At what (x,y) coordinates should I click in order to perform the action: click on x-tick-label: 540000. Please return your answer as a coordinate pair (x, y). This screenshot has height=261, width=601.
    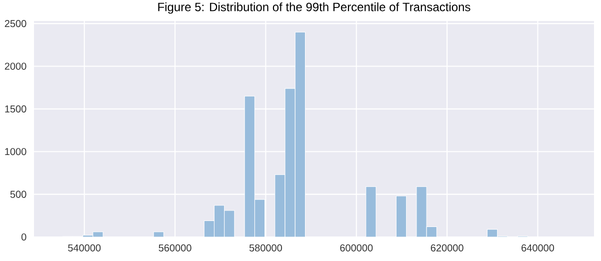
    Looking at the image, I should click on (84, 248).